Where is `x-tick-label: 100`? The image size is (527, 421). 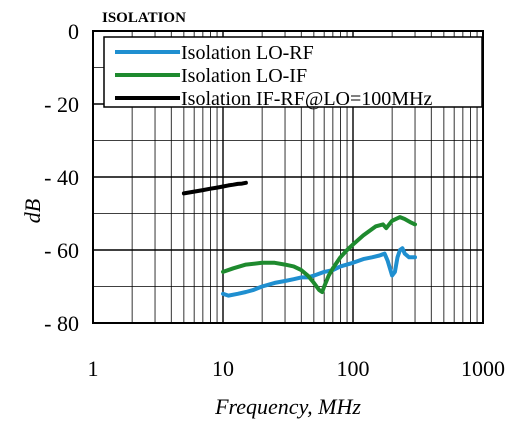 x-tick-label: 100 is located at coordinates (353, 368).